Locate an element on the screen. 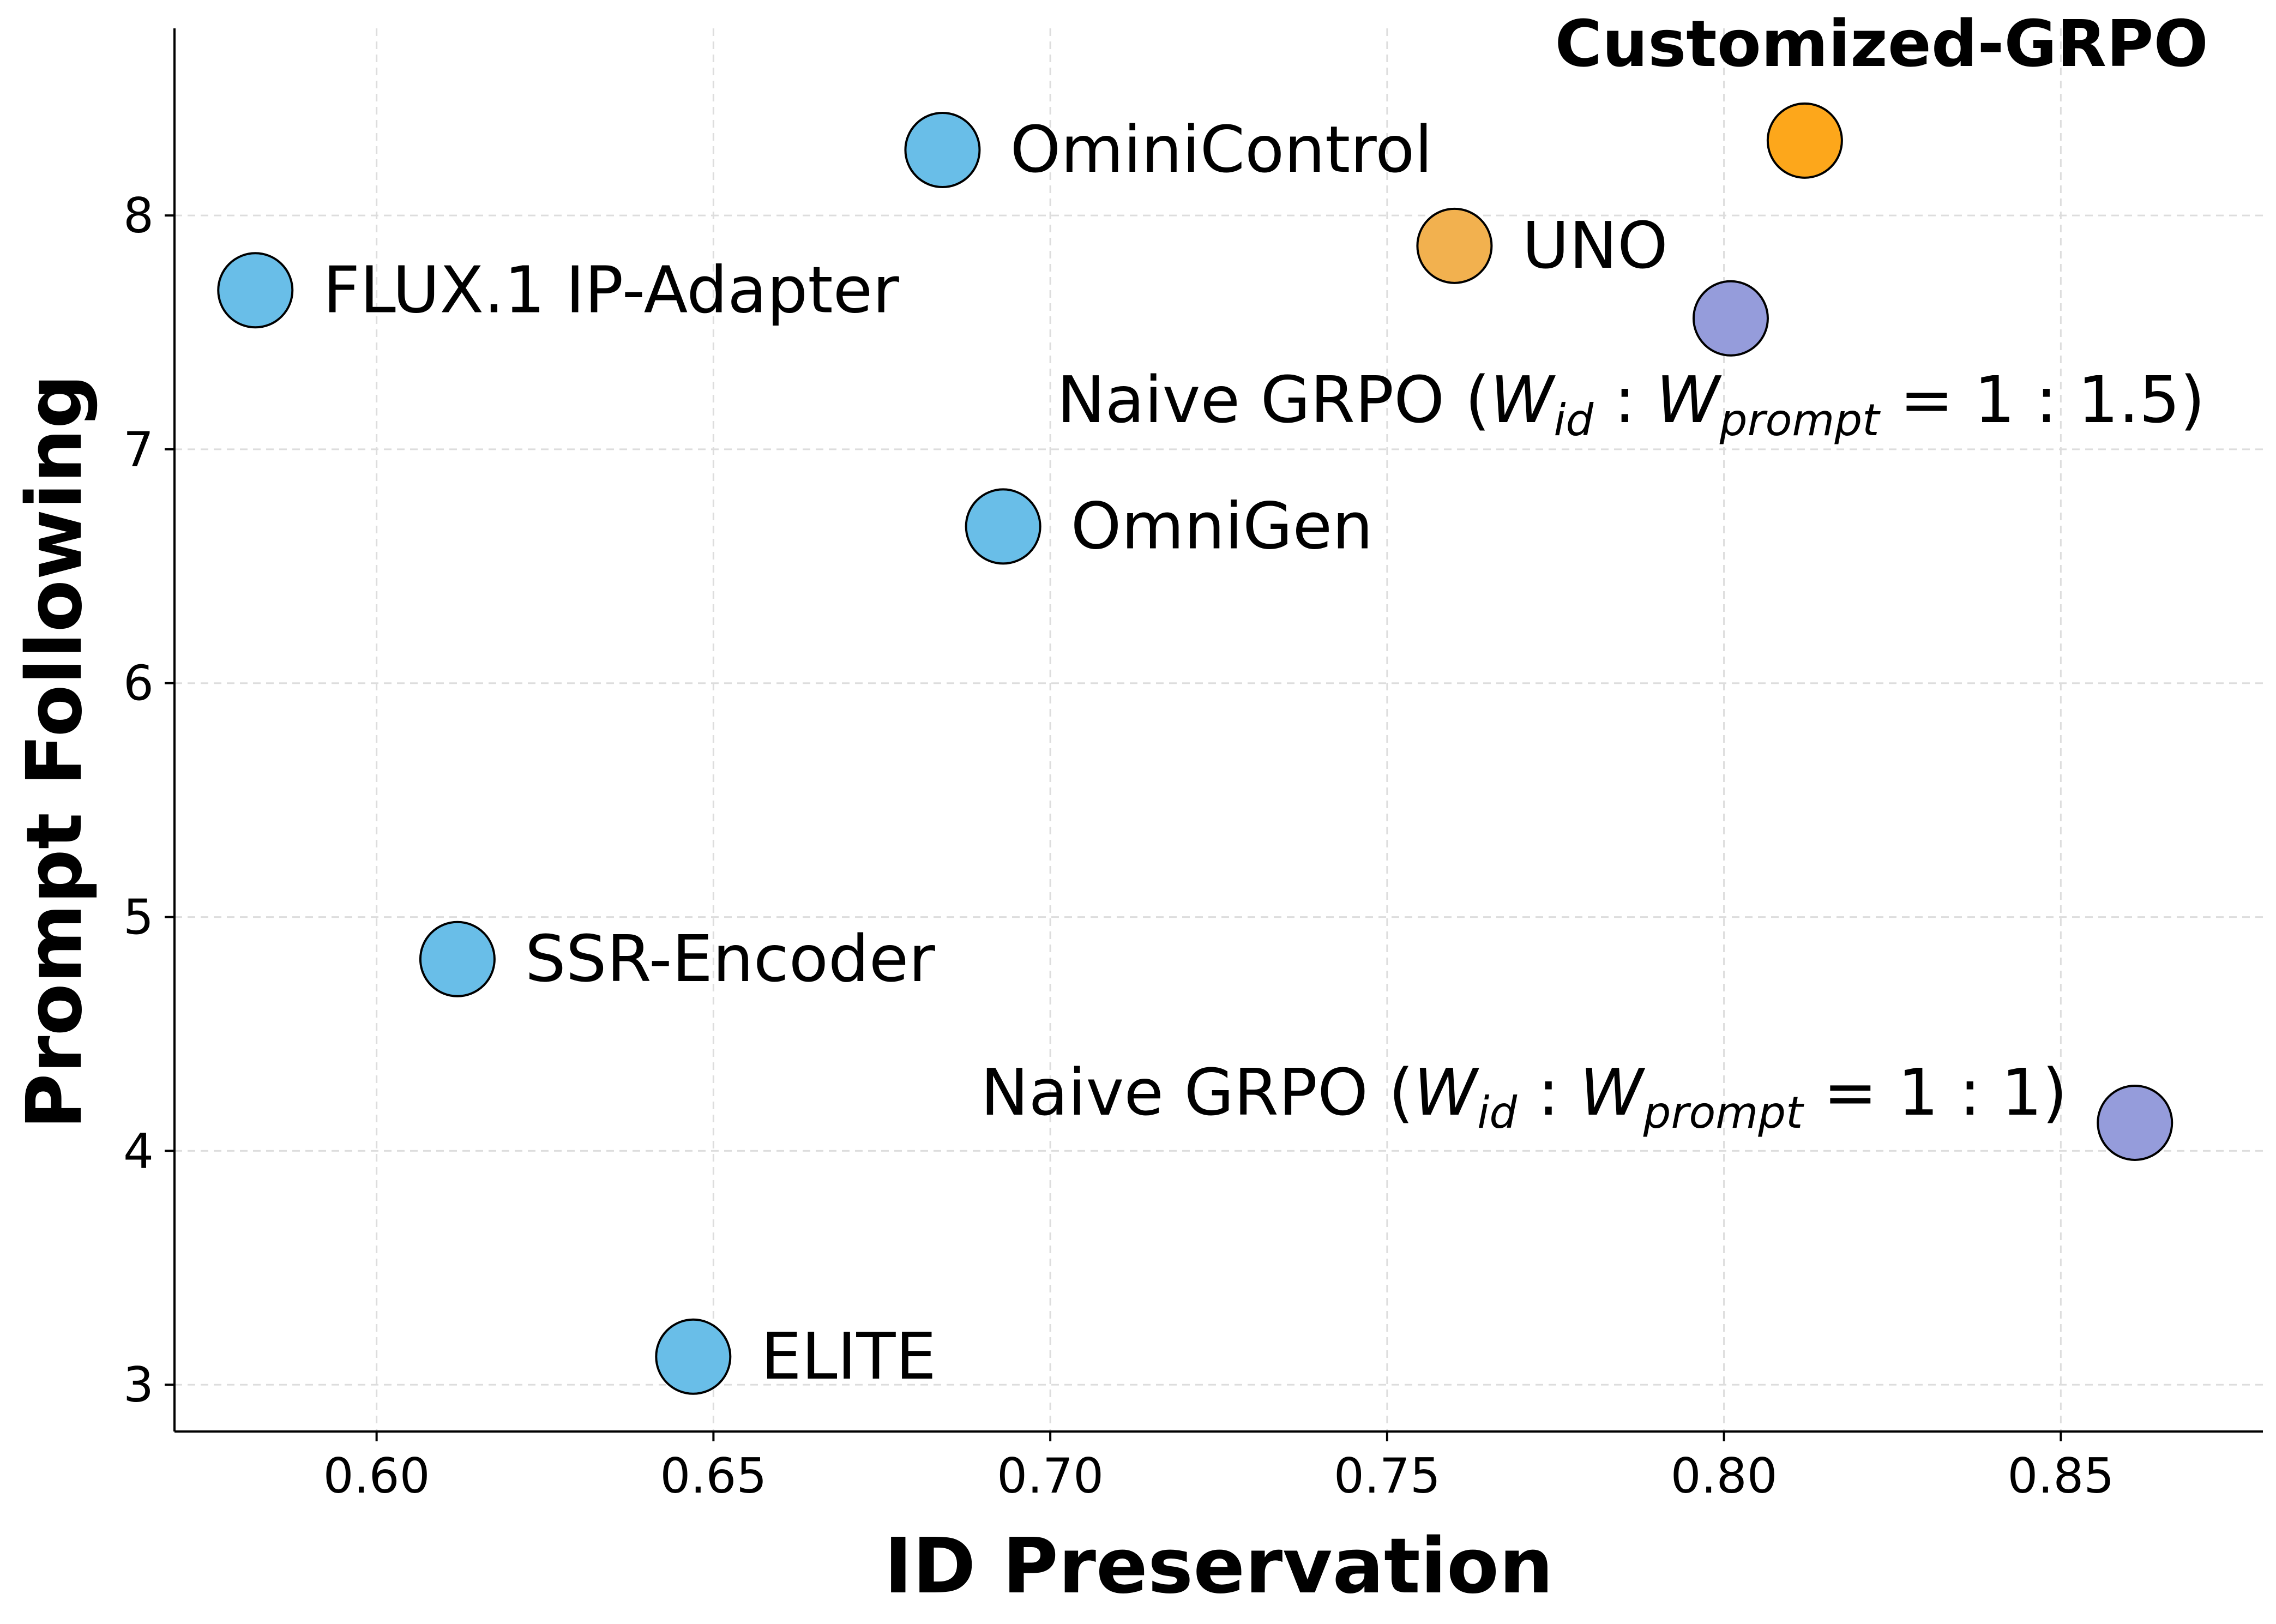  x-tick-label: 0.60 is located at coordinates (377, 1476).